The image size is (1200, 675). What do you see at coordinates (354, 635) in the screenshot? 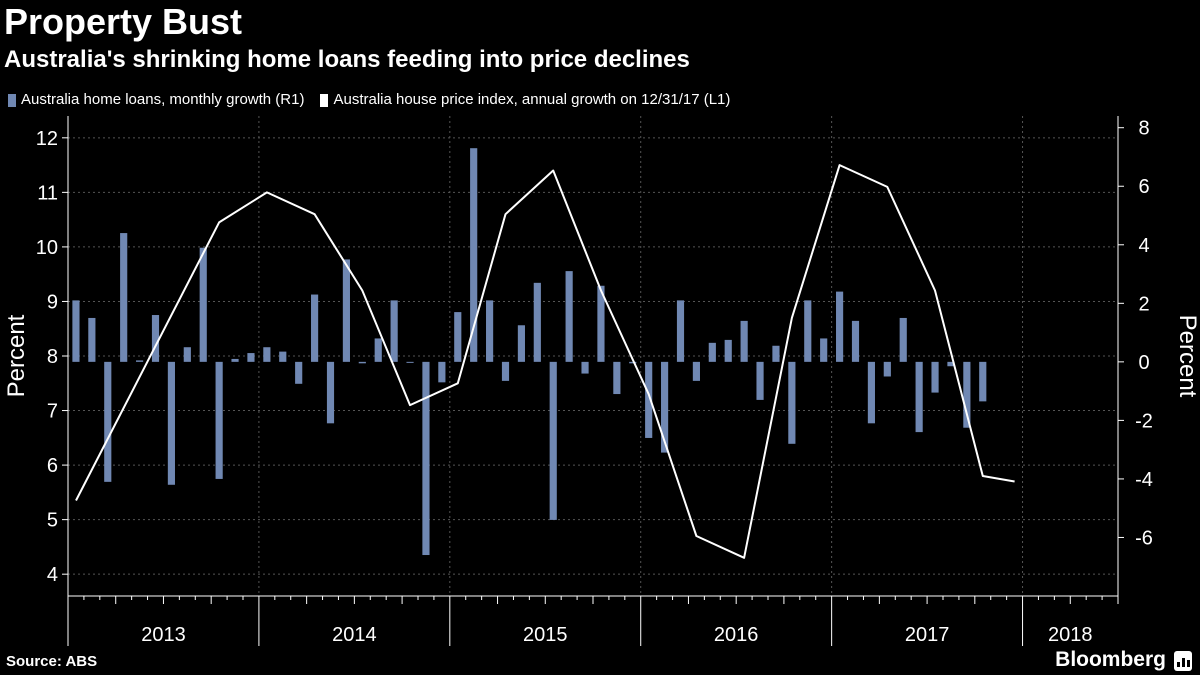
I see `x-axis-year-label: 2014` at bounding box center [354, 635].